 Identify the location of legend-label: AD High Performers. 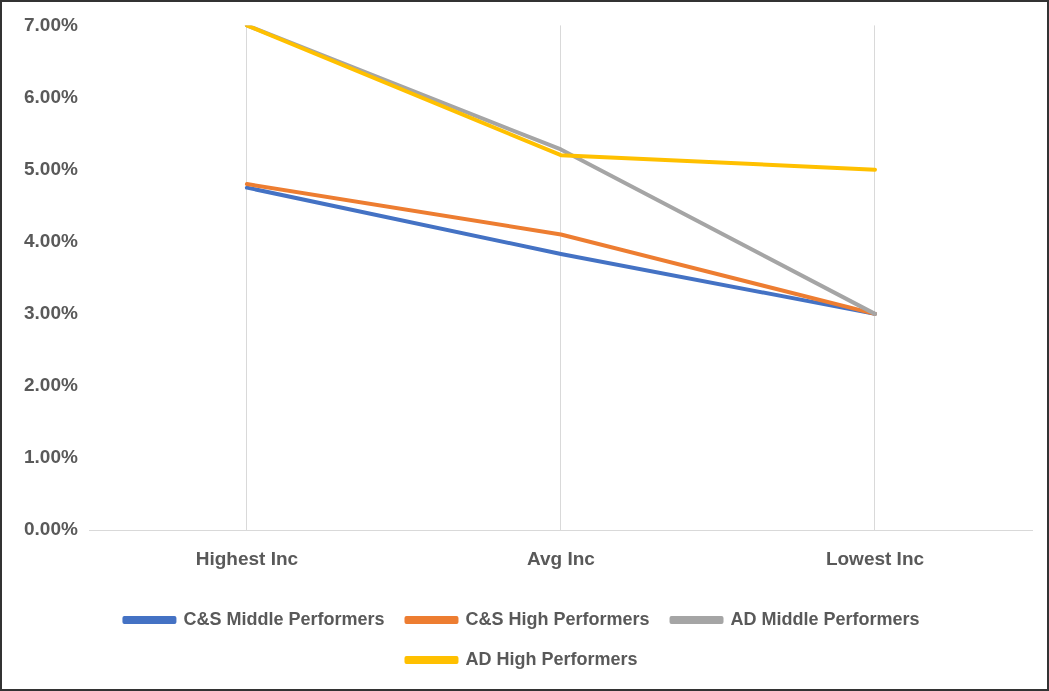
(551, 658).